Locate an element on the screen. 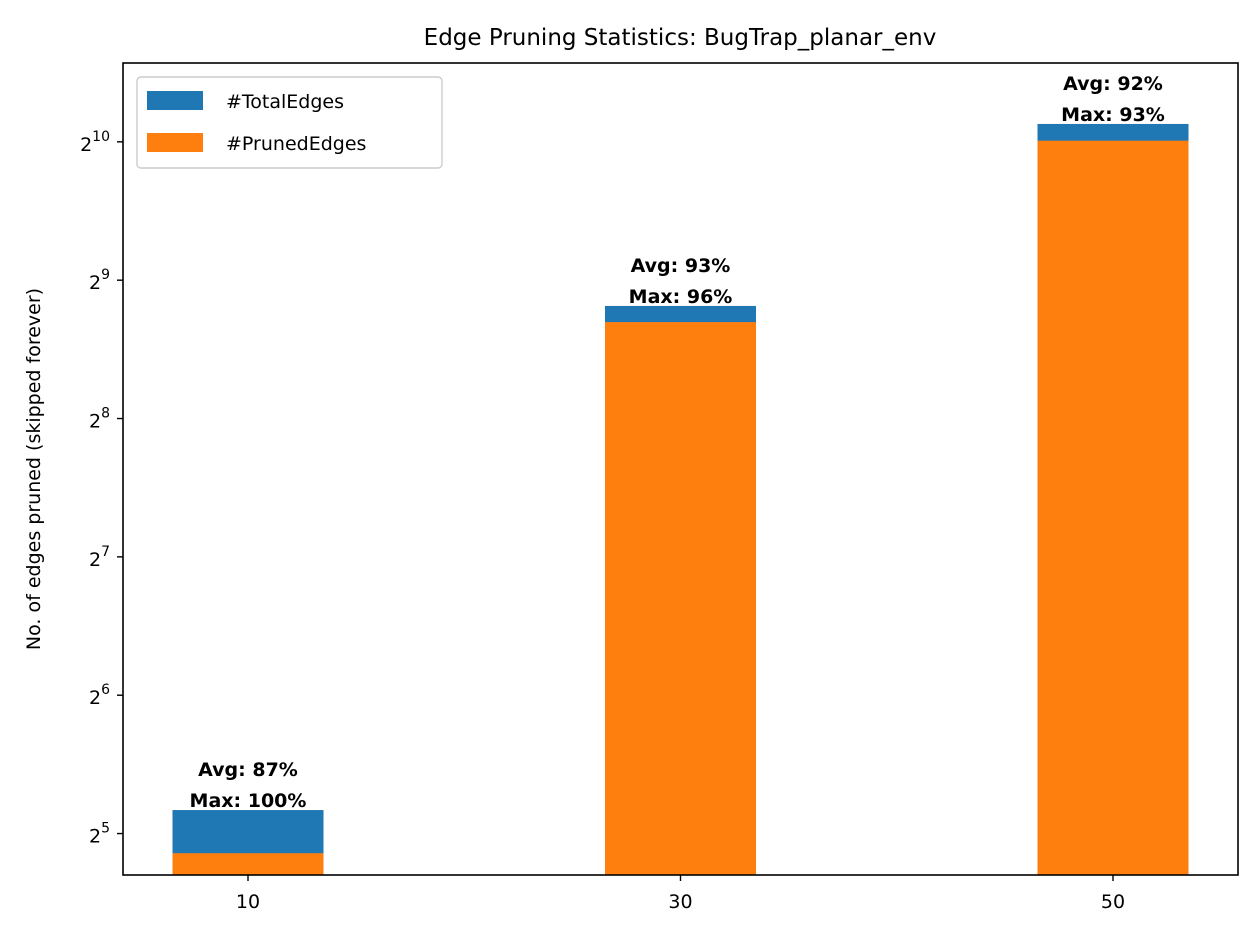 Image resolution: width=1257 pixels, height=947 pixels. x-tick-label-50: 50 is located at coordinates (1113, 902).